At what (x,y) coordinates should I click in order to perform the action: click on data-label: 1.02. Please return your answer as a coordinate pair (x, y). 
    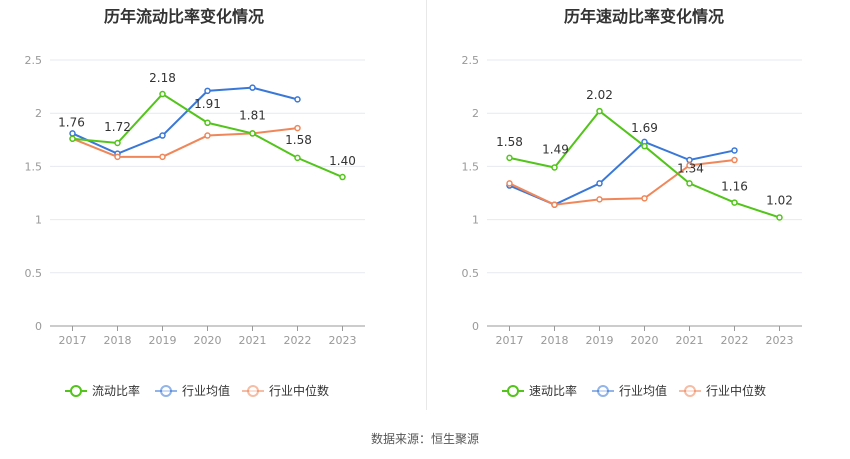
    Looking at the image, I should click on (779, 200).